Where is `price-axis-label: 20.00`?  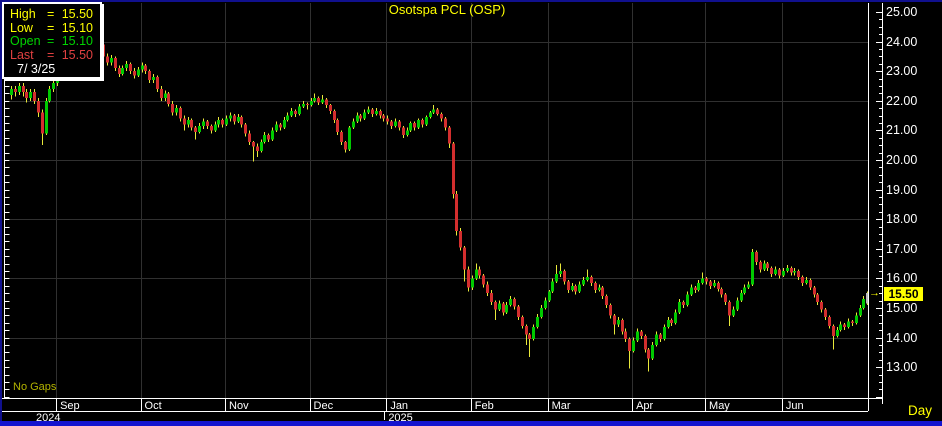
price-axis-label: 20.00 is located at coordinates (902, 160).